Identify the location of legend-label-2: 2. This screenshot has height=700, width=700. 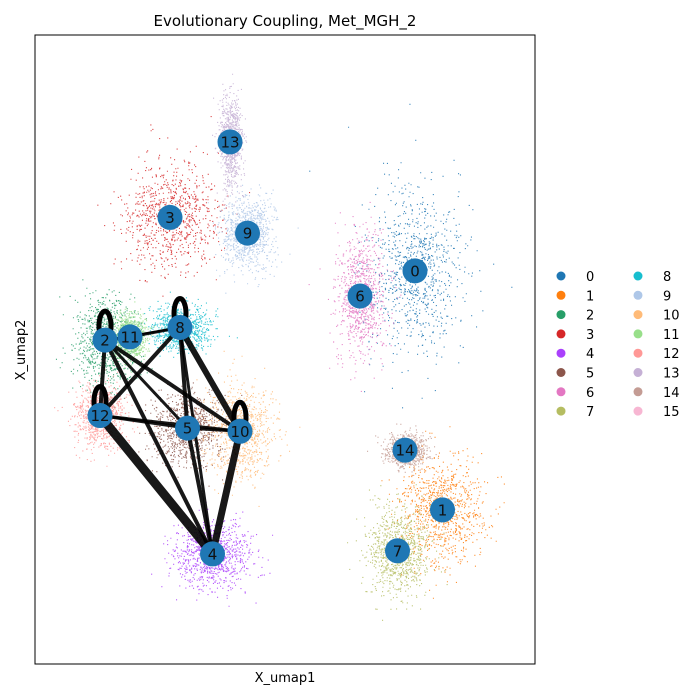
(590, 316).